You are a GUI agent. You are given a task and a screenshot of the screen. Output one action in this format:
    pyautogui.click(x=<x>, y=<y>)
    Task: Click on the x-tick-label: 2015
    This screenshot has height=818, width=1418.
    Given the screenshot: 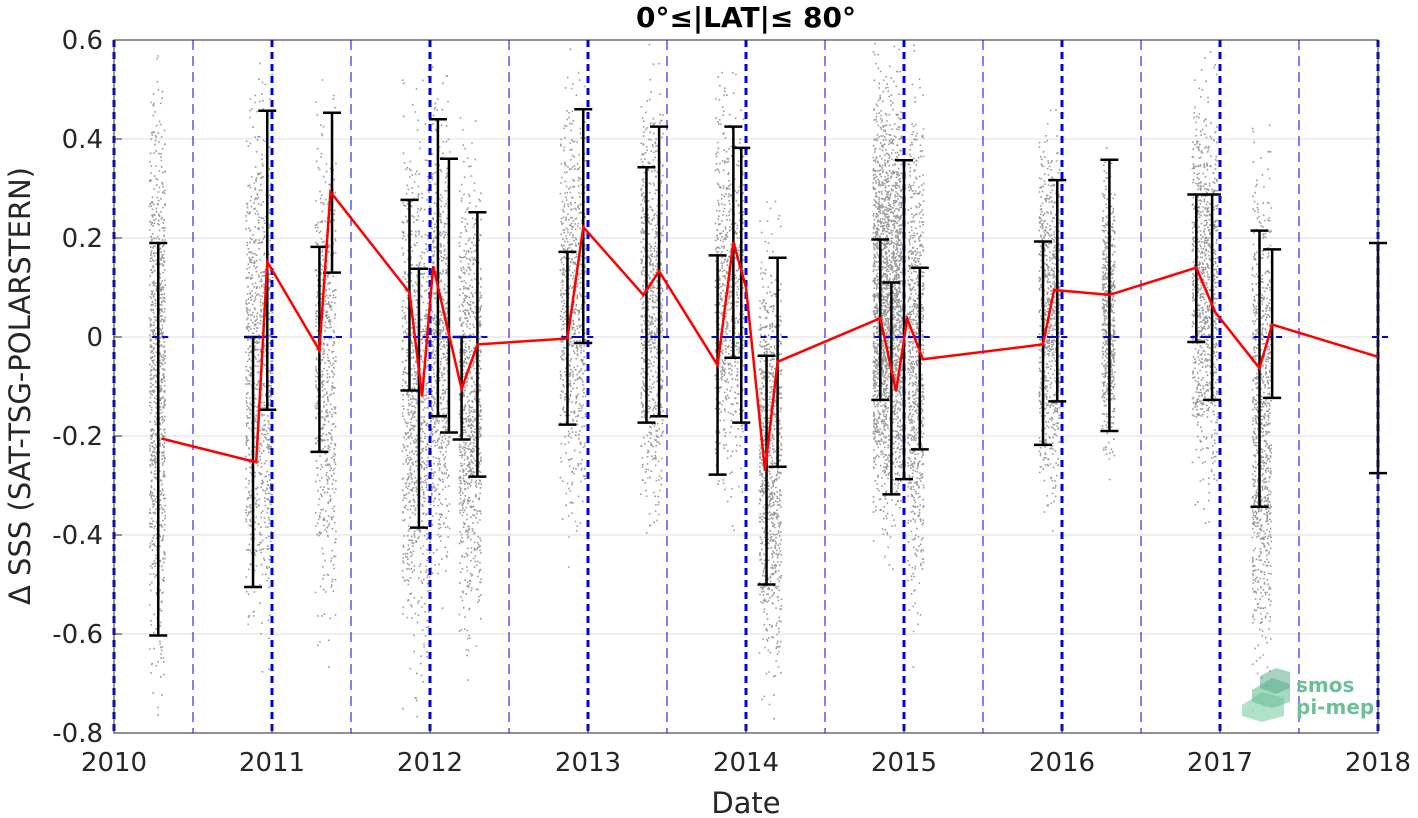 What is the action you would take?
    pyautogui.click(x=904, y=763)
    